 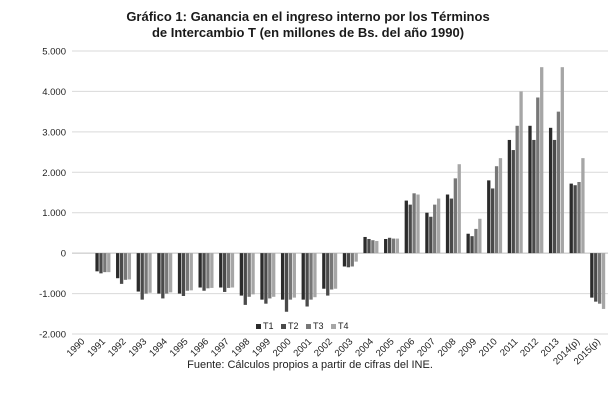 What do you see at coordinates (431, 235) in the screenshot?
I see `bar-T2-2007` at bounding box center [431, 235].